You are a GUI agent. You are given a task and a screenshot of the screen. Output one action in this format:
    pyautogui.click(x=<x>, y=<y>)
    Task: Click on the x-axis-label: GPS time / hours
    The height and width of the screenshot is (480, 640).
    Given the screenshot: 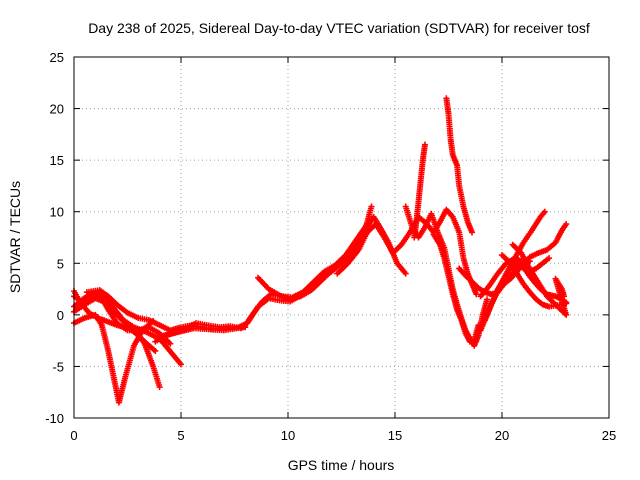 What is the action you would take?
    pyautogui.click(x=341, y=465)
    